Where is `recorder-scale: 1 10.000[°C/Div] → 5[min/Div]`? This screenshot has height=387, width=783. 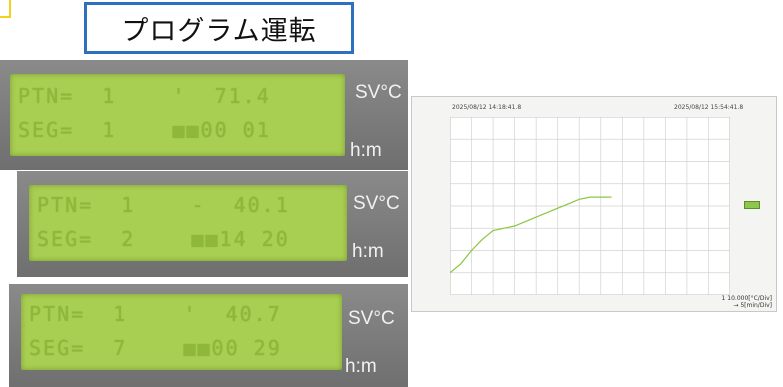
recorder-scale: 1 10.000[°C/Div] → 5[min/Div] is located at coordinates (742, 302).